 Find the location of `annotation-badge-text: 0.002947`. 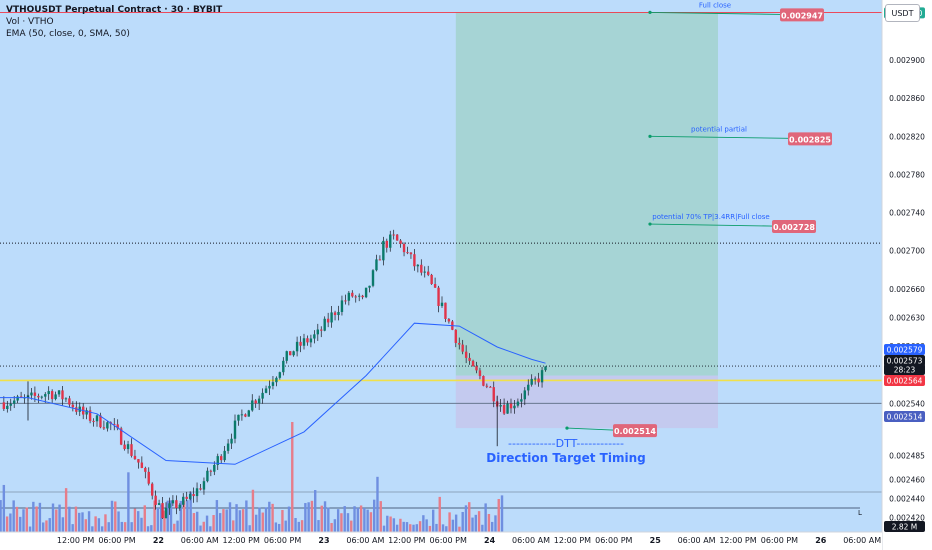

annotation-badge-text: 0.002947 is located at coordinates (802, 15).